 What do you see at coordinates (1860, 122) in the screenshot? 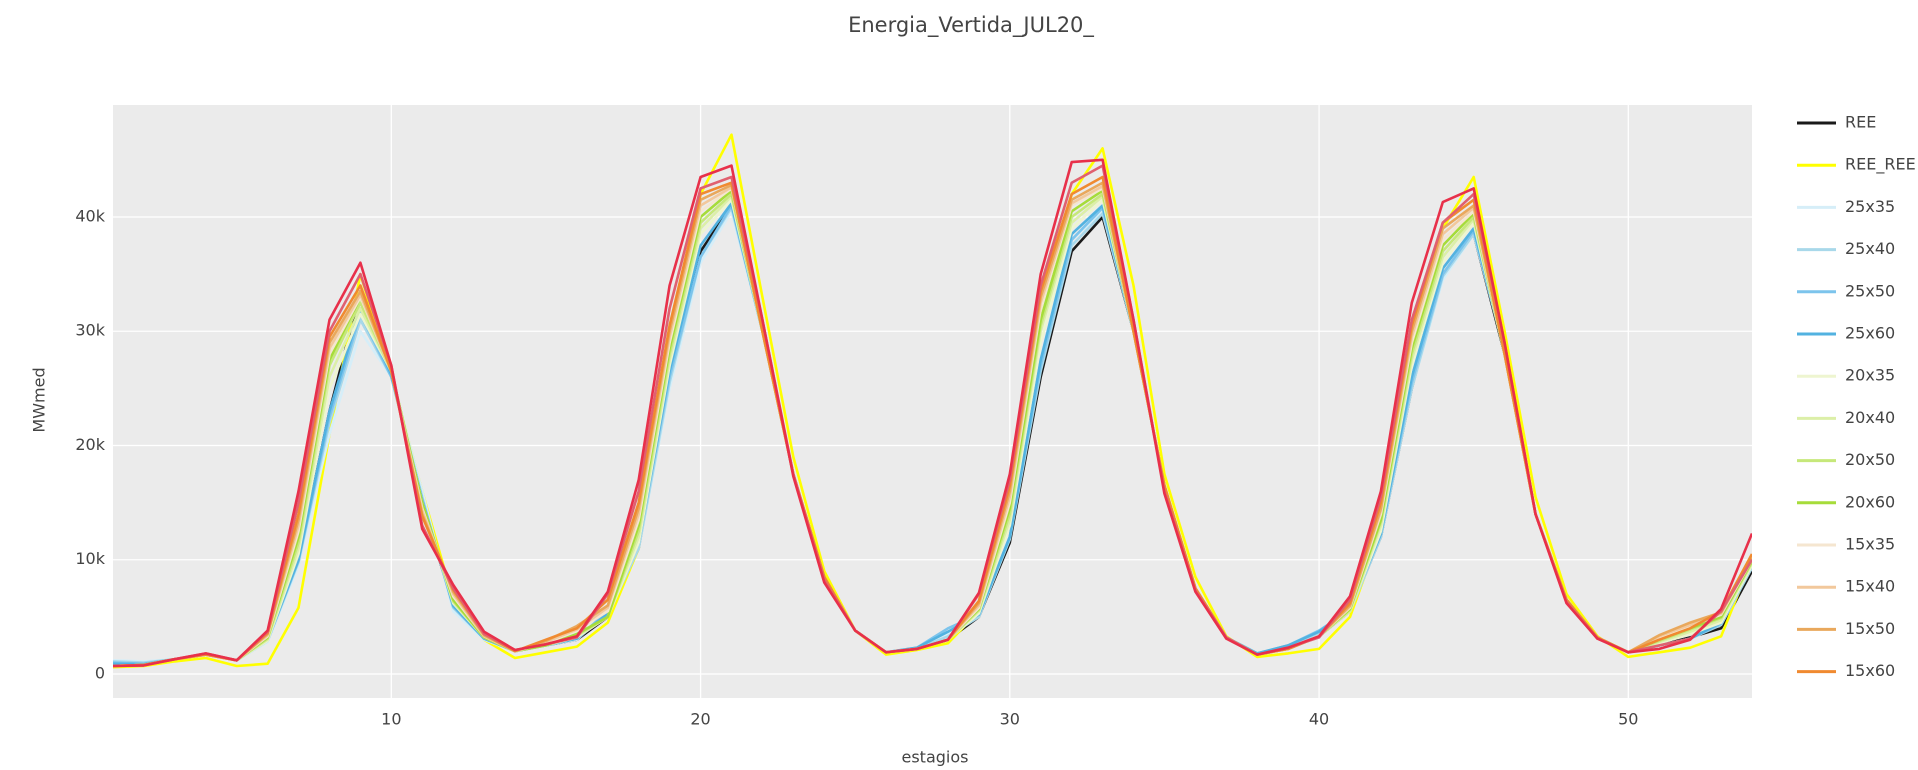
I see `legend-label: REE` at bounding box center [1860, 122].